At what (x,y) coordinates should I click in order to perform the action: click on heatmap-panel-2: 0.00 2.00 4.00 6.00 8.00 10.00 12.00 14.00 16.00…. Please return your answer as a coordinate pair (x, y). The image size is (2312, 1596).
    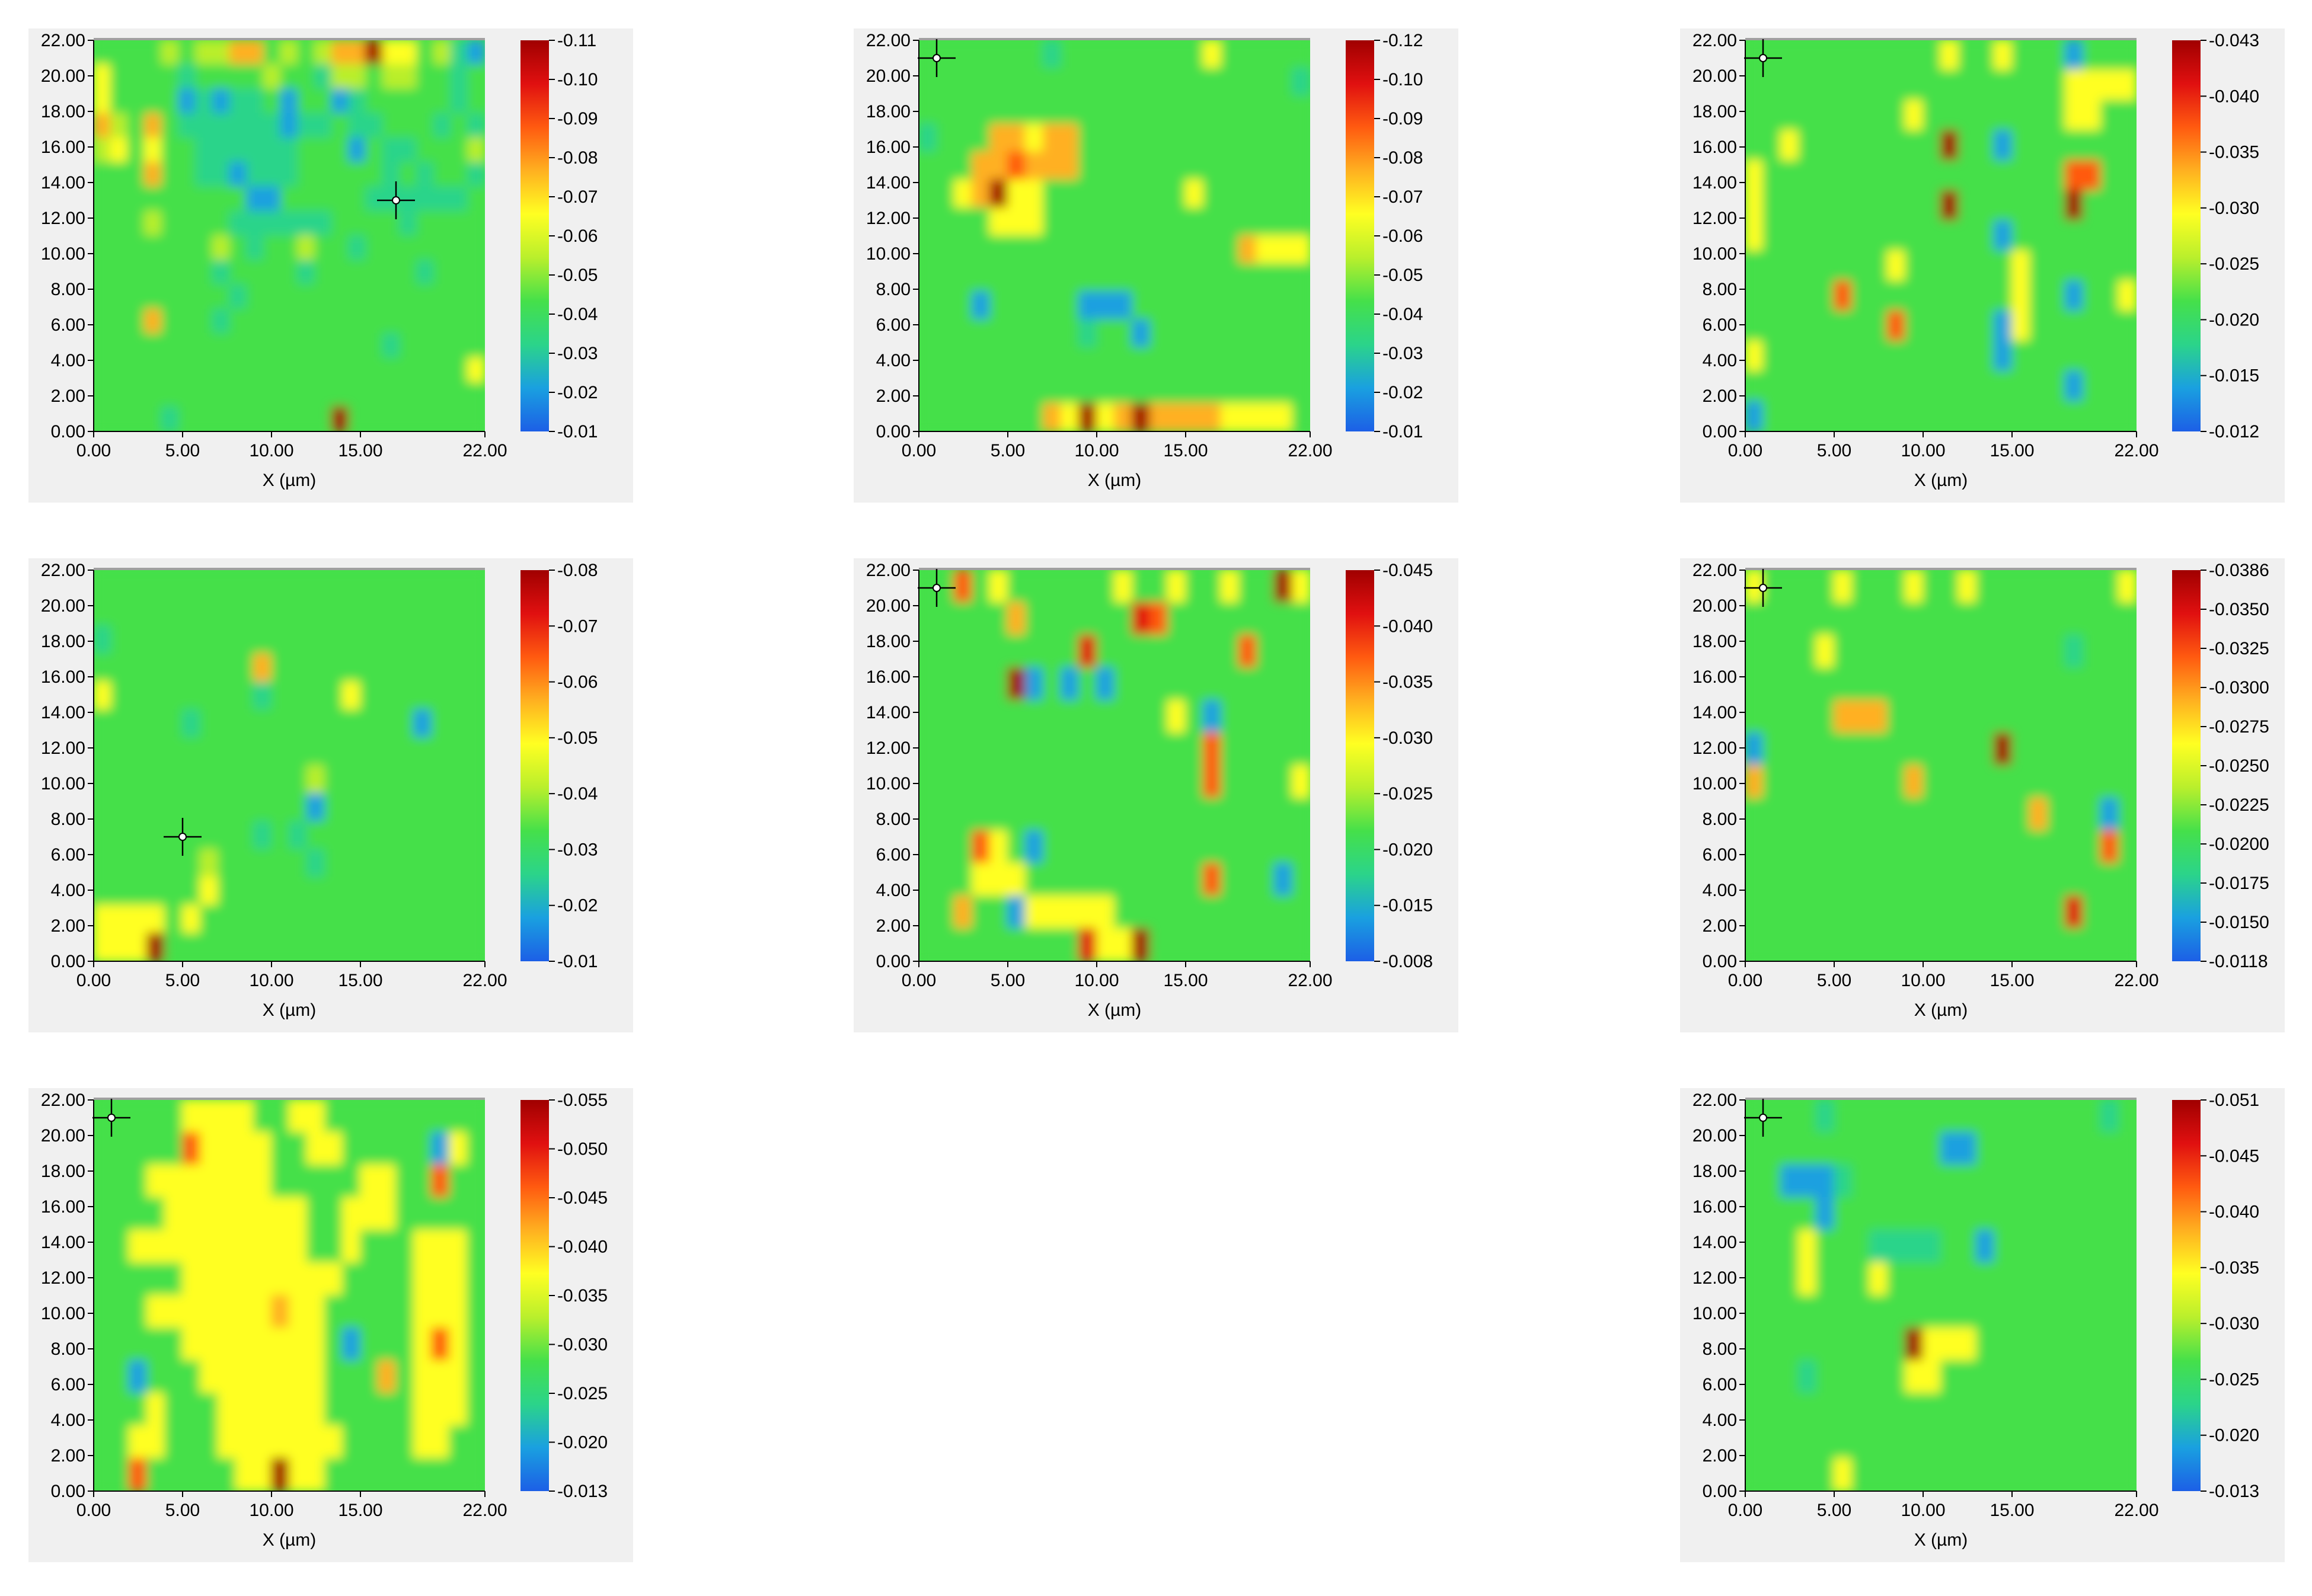
    Looking at the image, I should click on (1156, 265).